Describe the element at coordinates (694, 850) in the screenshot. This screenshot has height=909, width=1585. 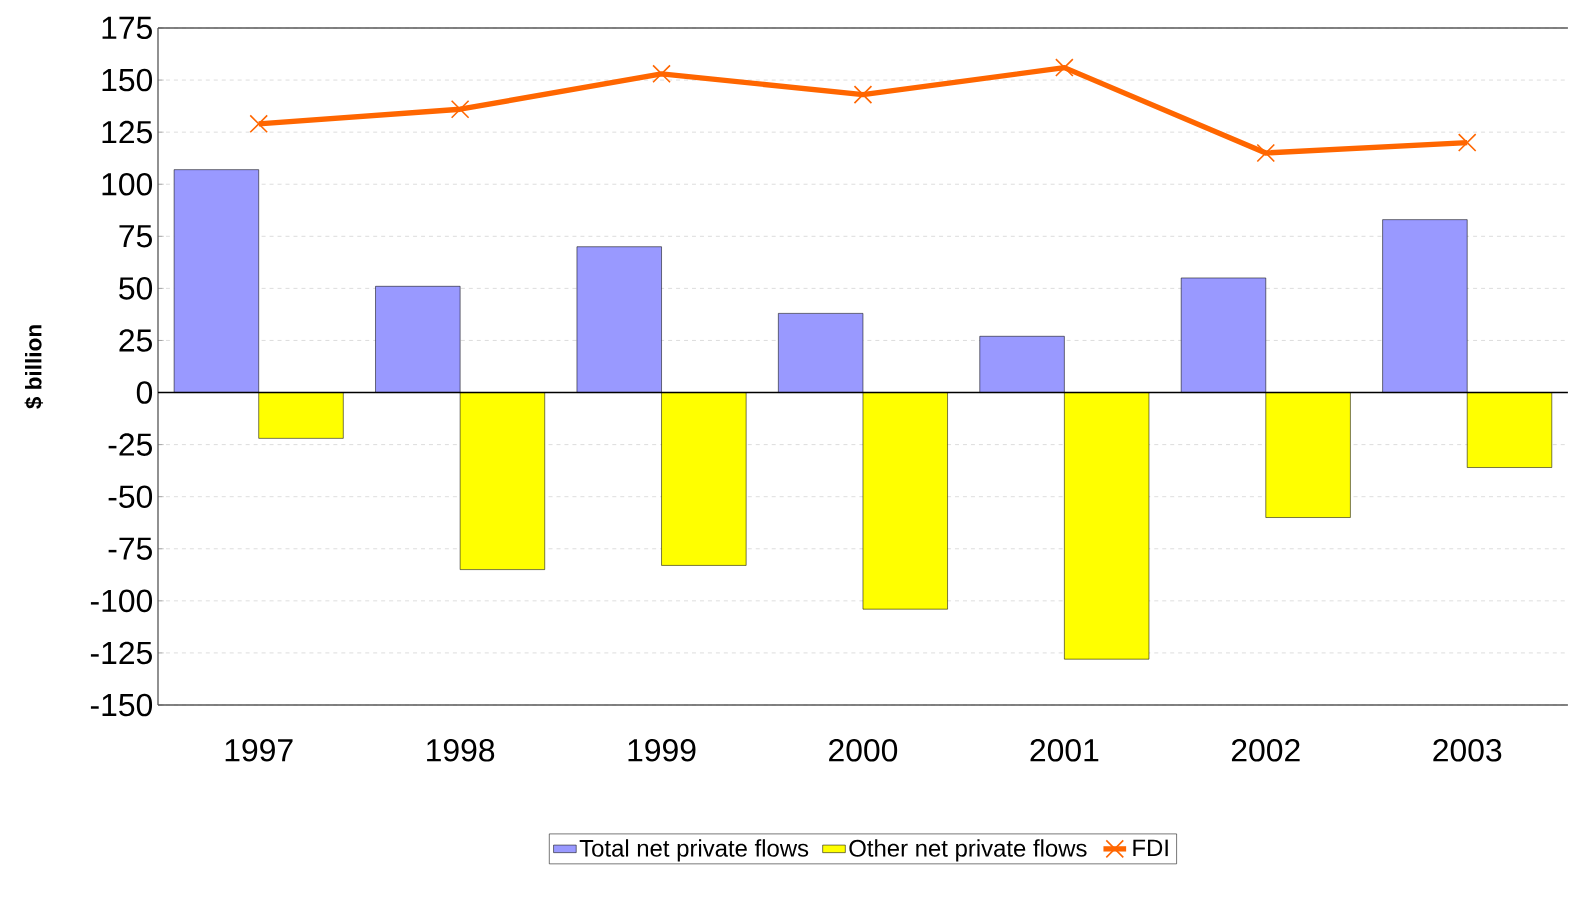
I see `legend-label: Total net private flows` at that location.